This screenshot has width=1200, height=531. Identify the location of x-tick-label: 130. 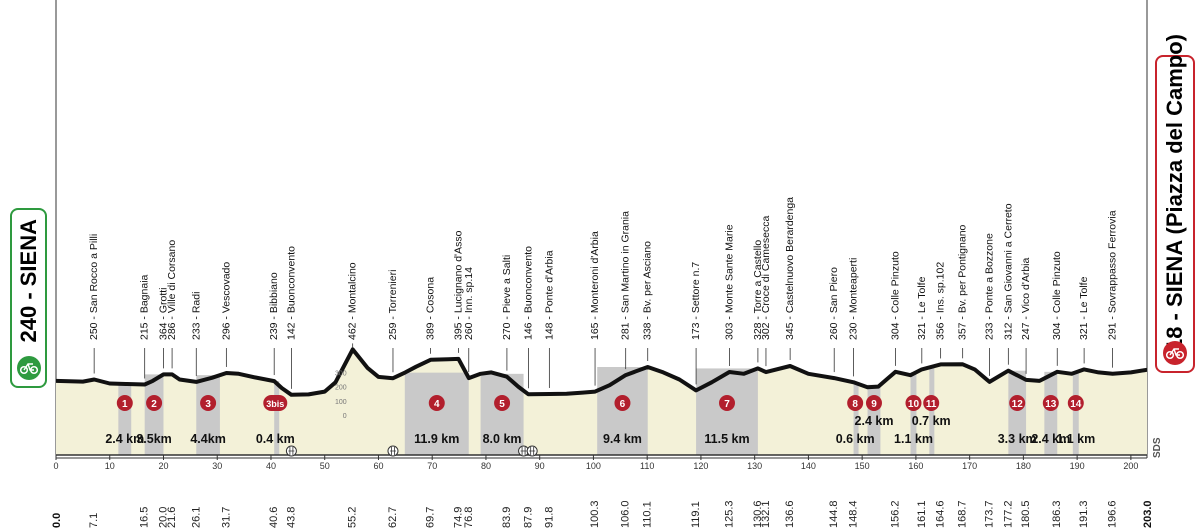
(754, 466).